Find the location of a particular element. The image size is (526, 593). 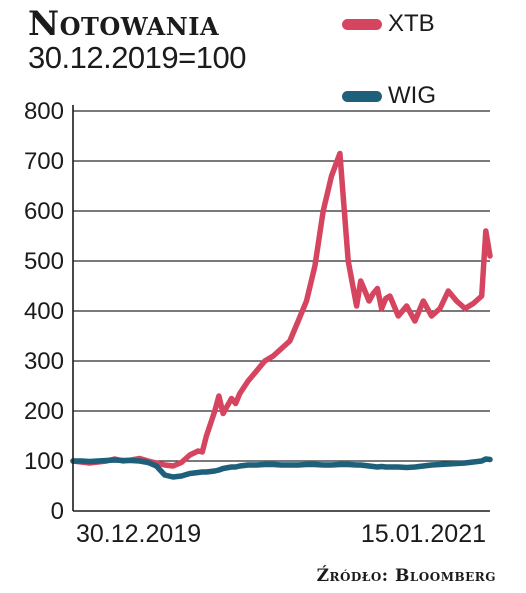

y-tick-label-800: 800 is located at coordinates (44, 111).